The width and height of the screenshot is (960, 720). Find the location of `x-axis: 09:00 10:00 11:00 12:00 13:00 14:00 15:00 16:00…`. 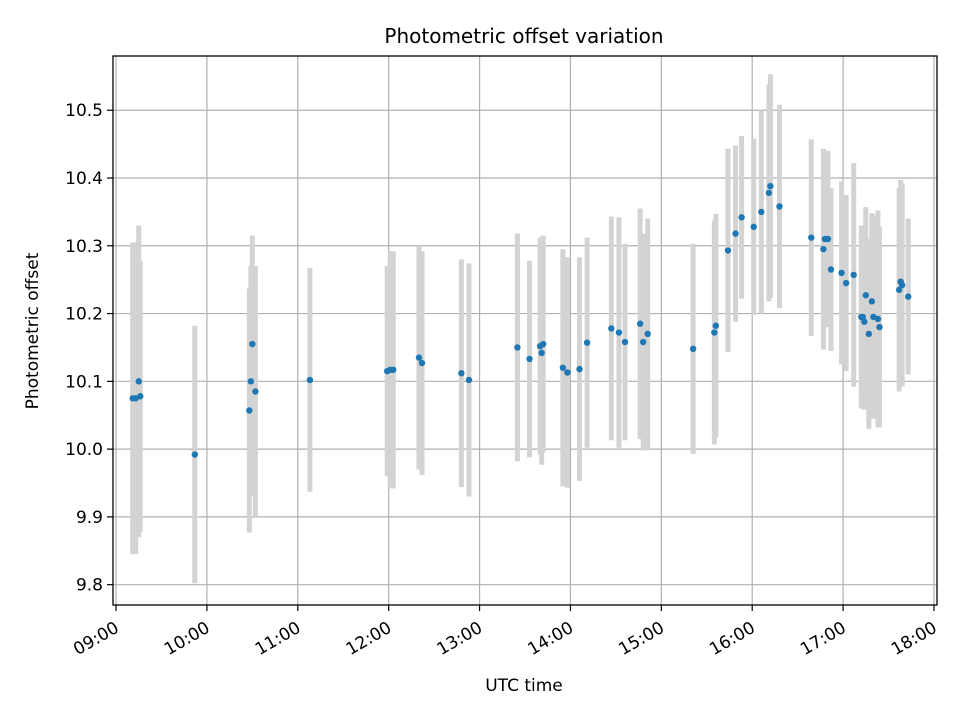

x-axis: 09:00 10:00 11:00 12:00 13:00 14:00 15:00 16:00… is located at coordinates (505, 632).